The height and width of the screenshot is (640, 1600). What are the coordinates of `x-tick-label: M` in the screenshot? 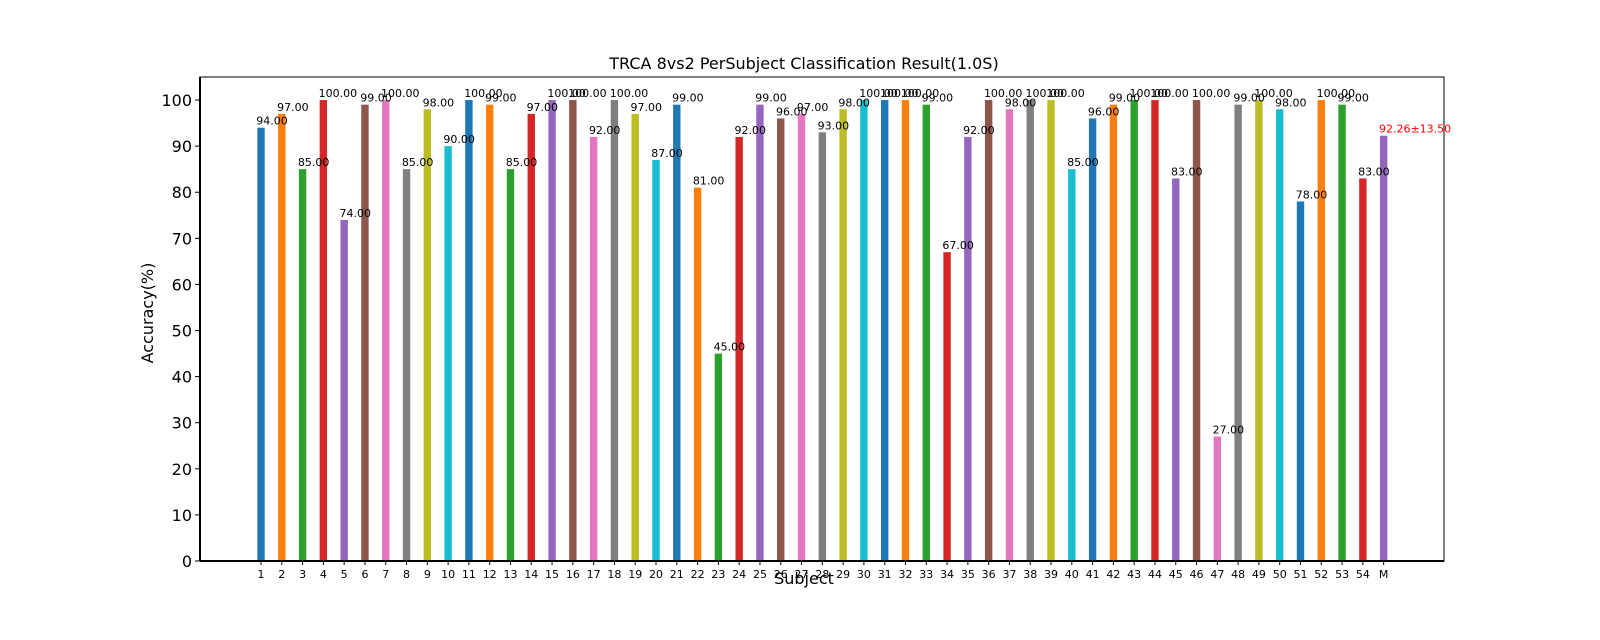 It's located at (1384, 574).